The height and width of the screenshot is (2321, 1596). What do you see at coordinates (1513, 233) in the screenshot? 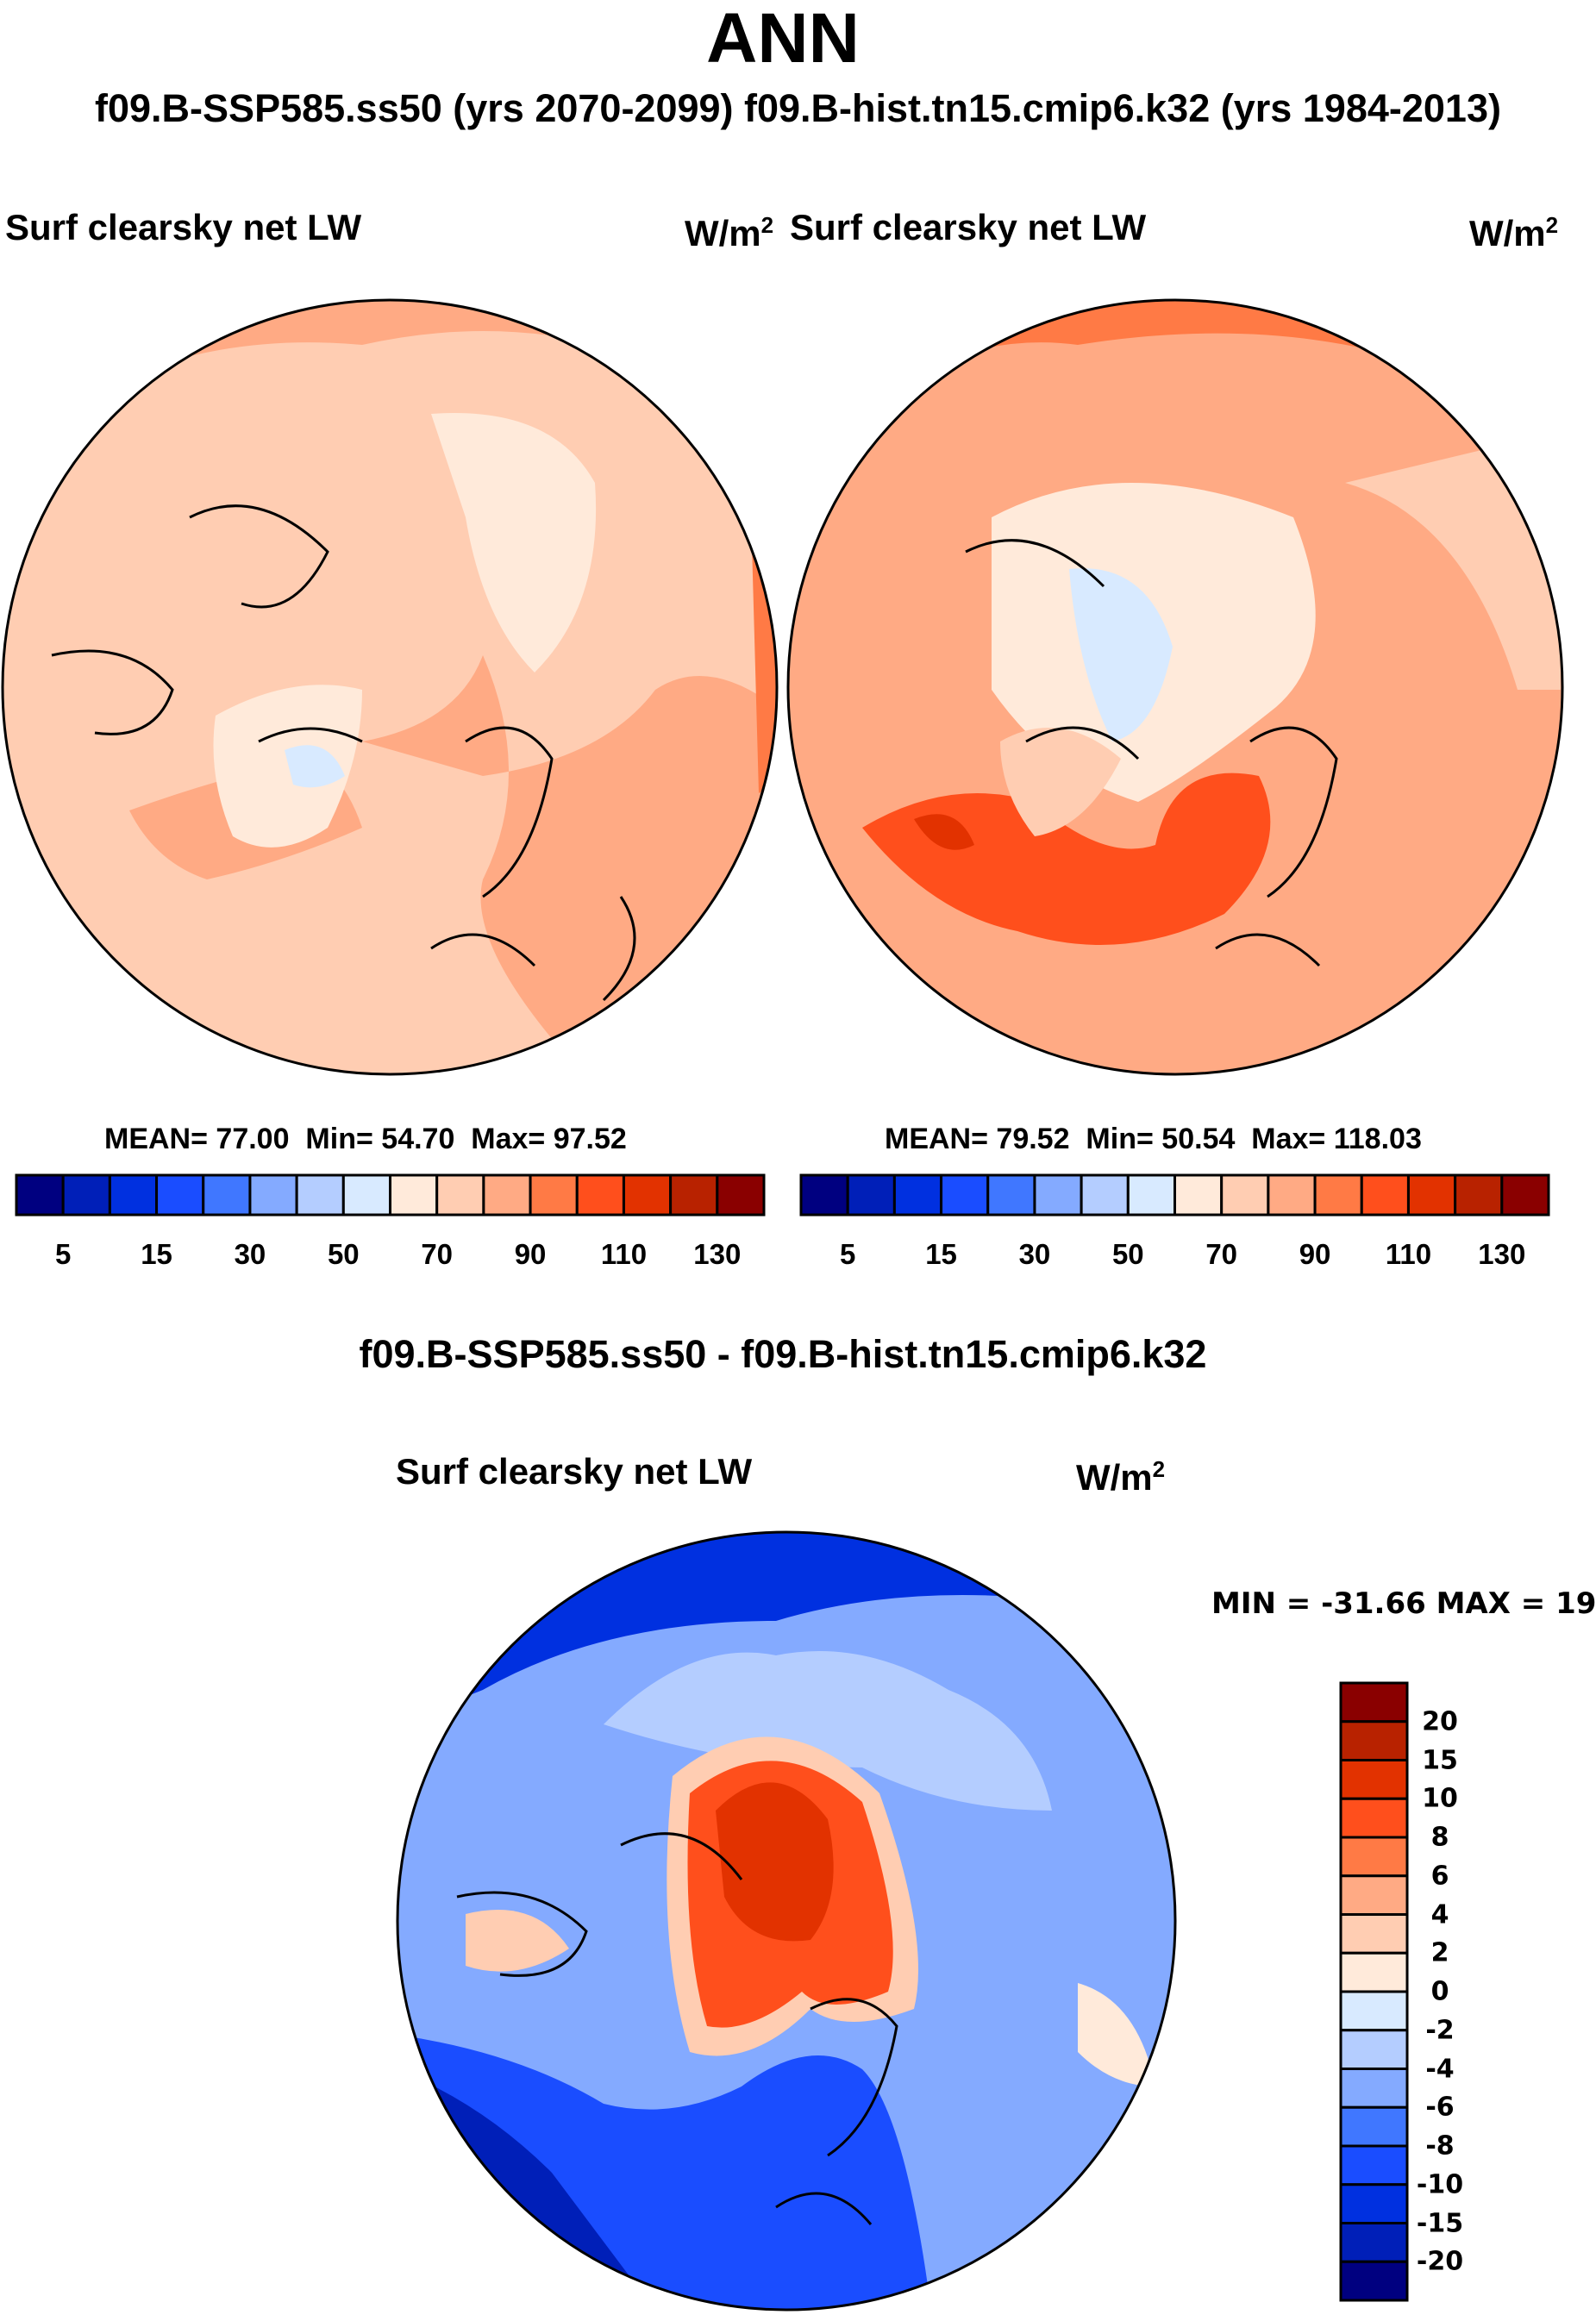
I see `right-panel-units: W/m2` at bounding box center [1513, 233].